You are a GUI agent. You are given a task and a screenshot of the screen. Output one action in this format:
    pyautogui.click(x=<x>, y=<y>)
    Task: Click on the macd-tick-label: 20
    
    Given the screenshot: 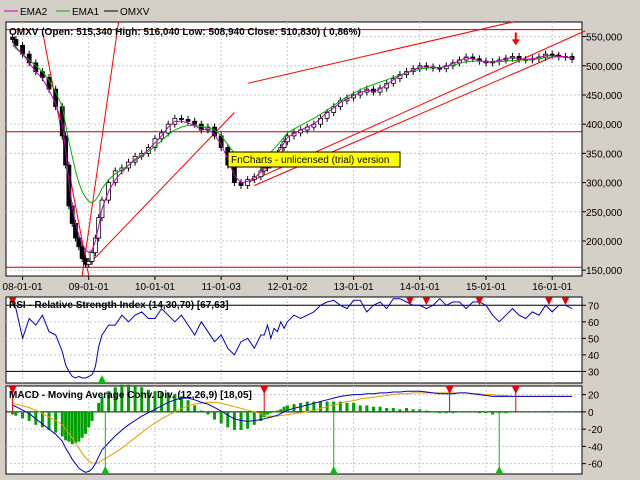 What is the action you would take?
    pyautogui.click(x=594, y=396)
    